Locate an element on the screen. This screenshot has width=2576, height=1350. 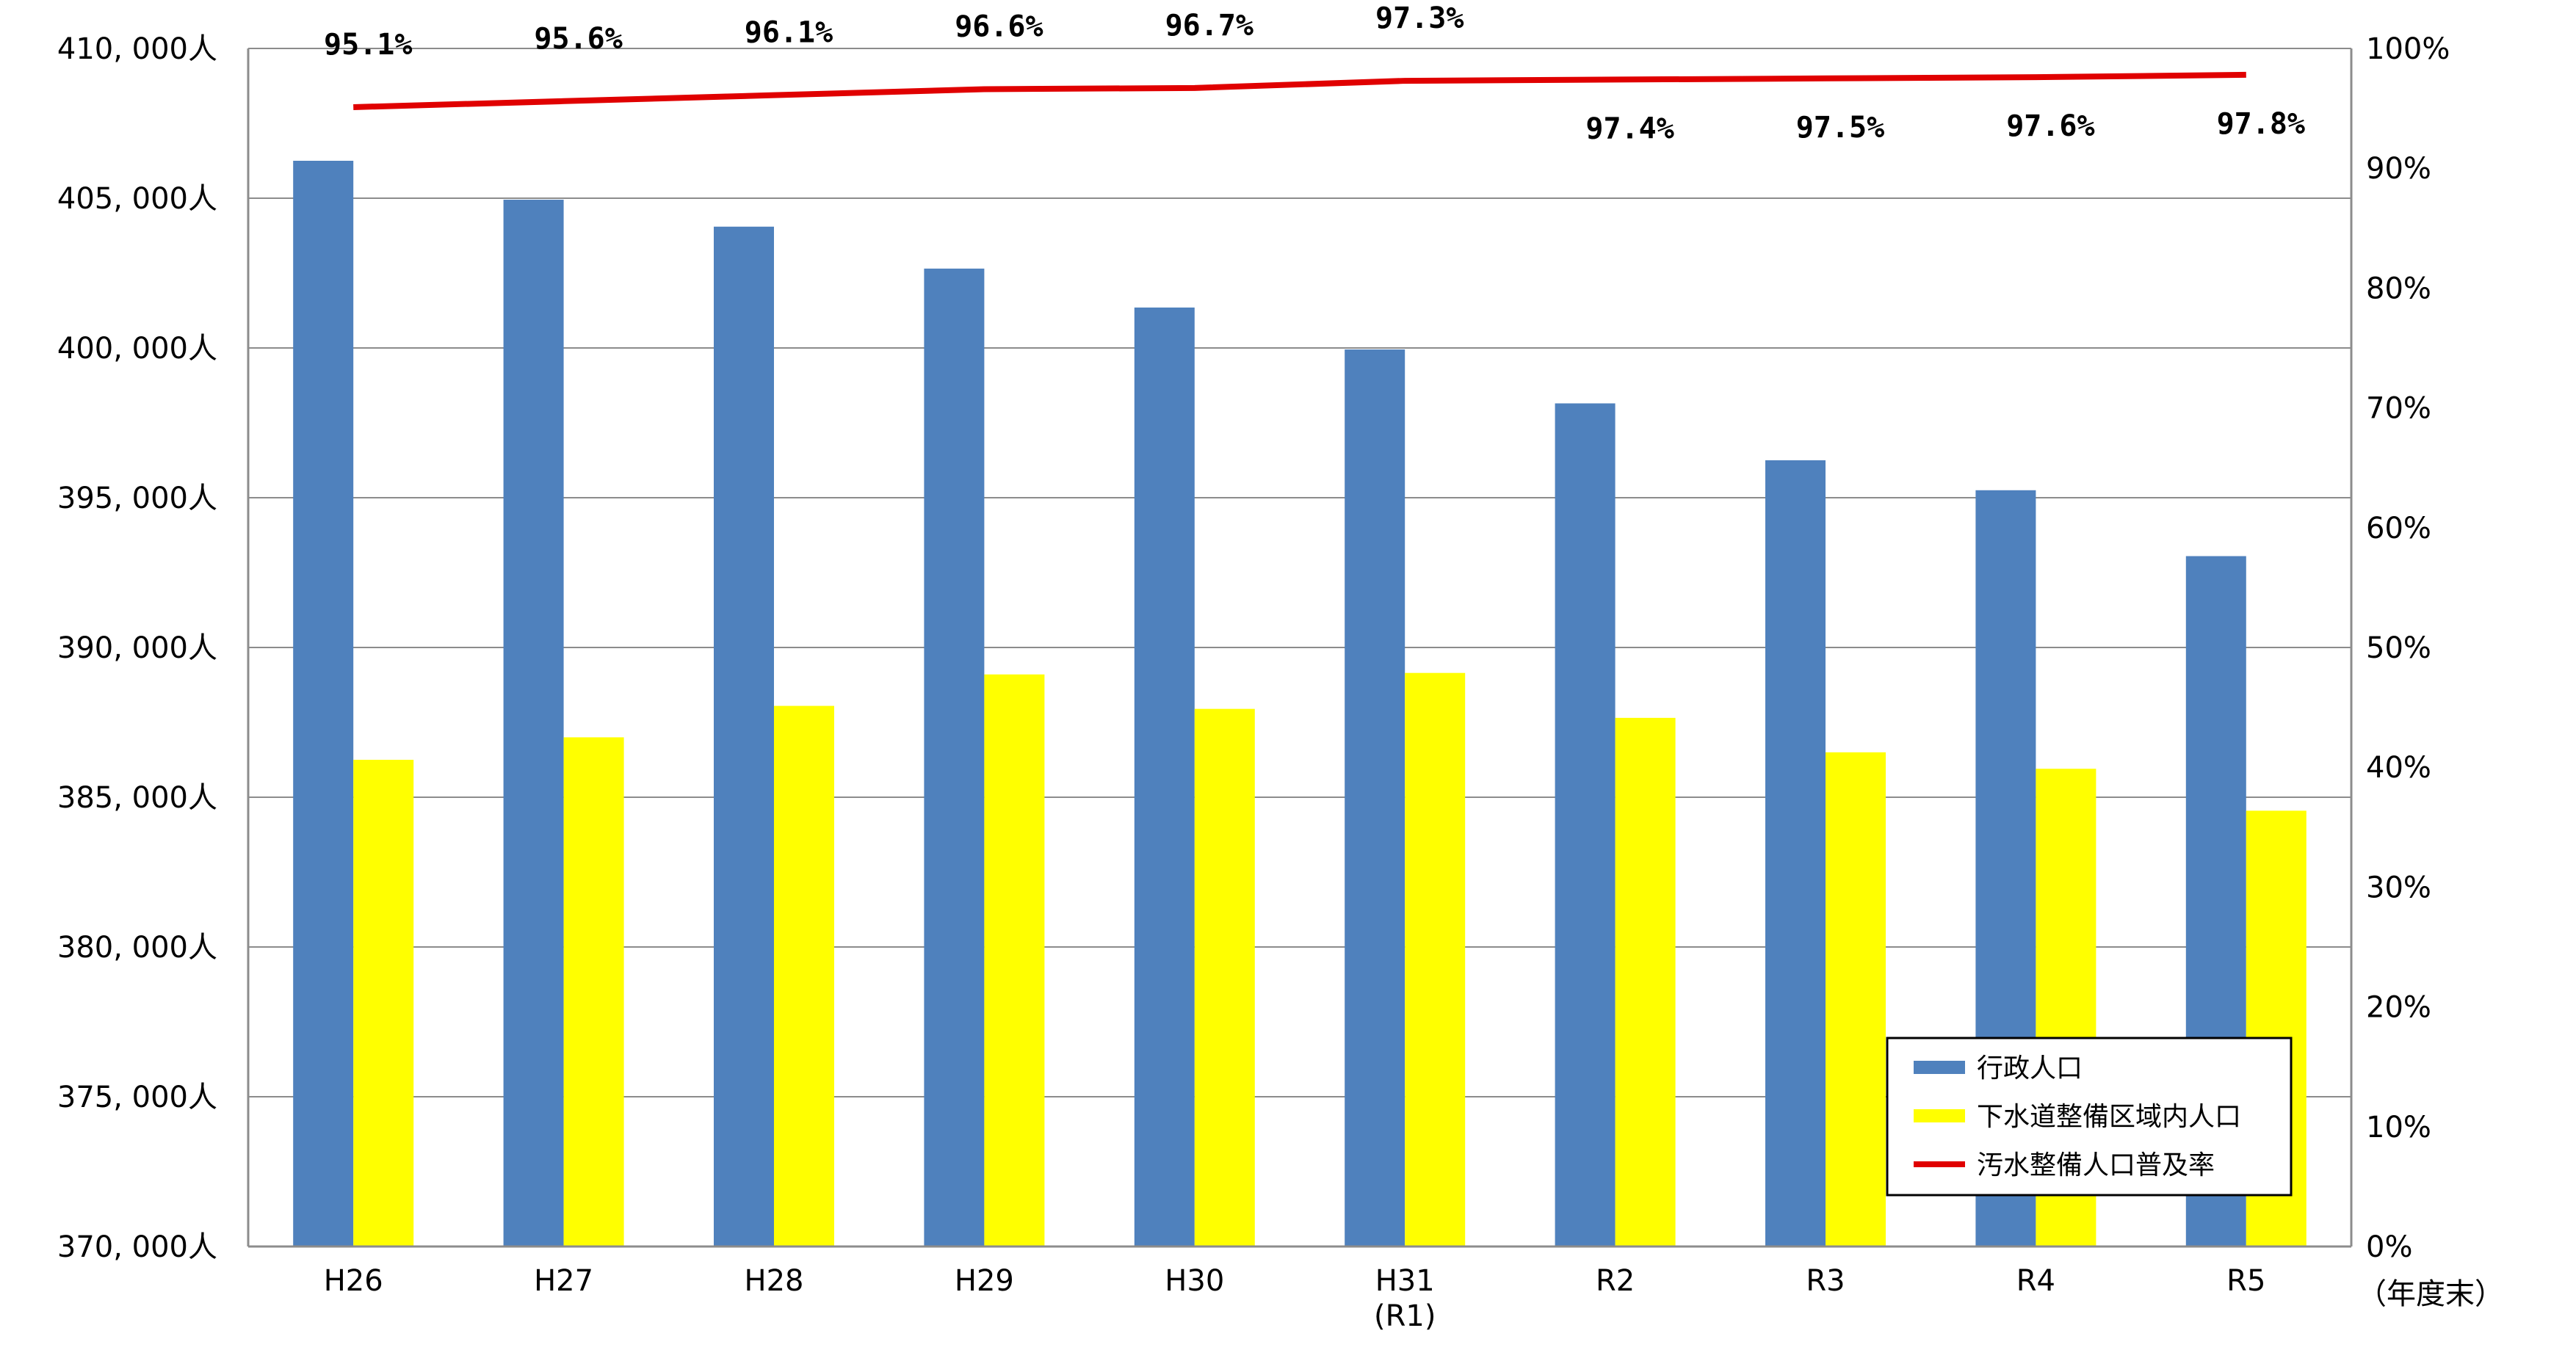
legend-label: 下水道整備区域内人口 is located at coordinates (2109, 1117).